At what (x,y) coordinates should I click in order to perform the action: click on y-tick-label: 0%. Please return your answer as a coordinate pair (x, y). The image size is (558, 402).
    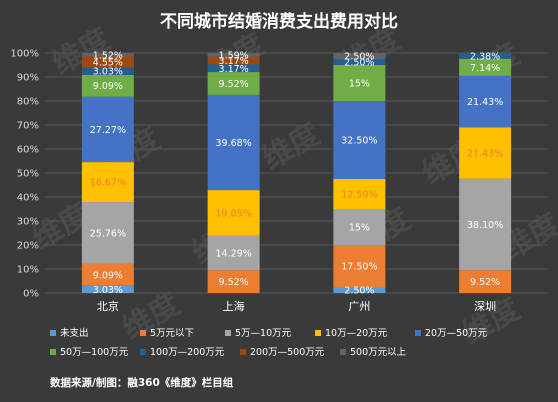
    Looking at the image, I should click on (31, 294).